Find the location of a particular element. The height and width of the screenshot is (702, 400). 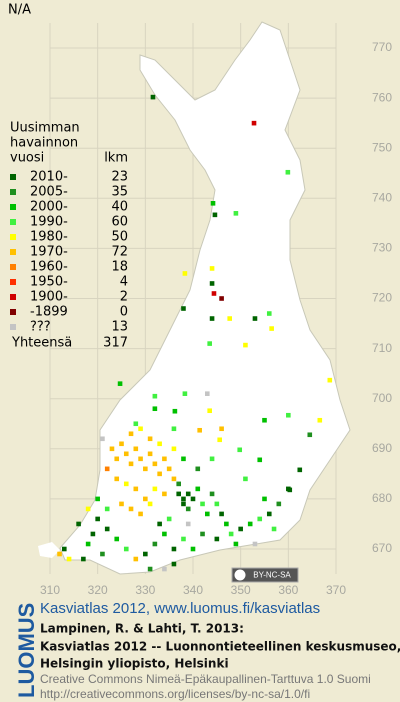

legend-label: ??? is located at coordinates (40, 327).